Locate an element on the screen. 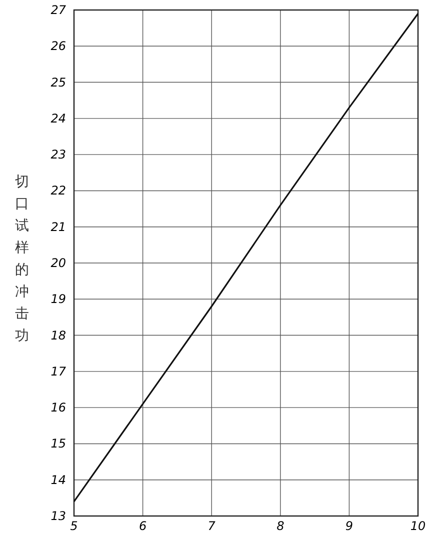 Image resolution: width=435 pixels, height=533 pixels. y-tick-label: 17 is located at coordinates (58, 371).